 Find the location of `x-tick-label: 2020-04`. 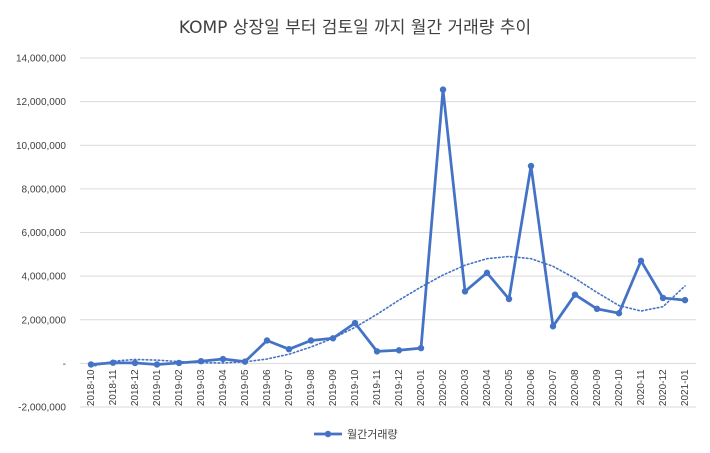

x-tick-label: 2020-04 is located at coordinates (487, 387).